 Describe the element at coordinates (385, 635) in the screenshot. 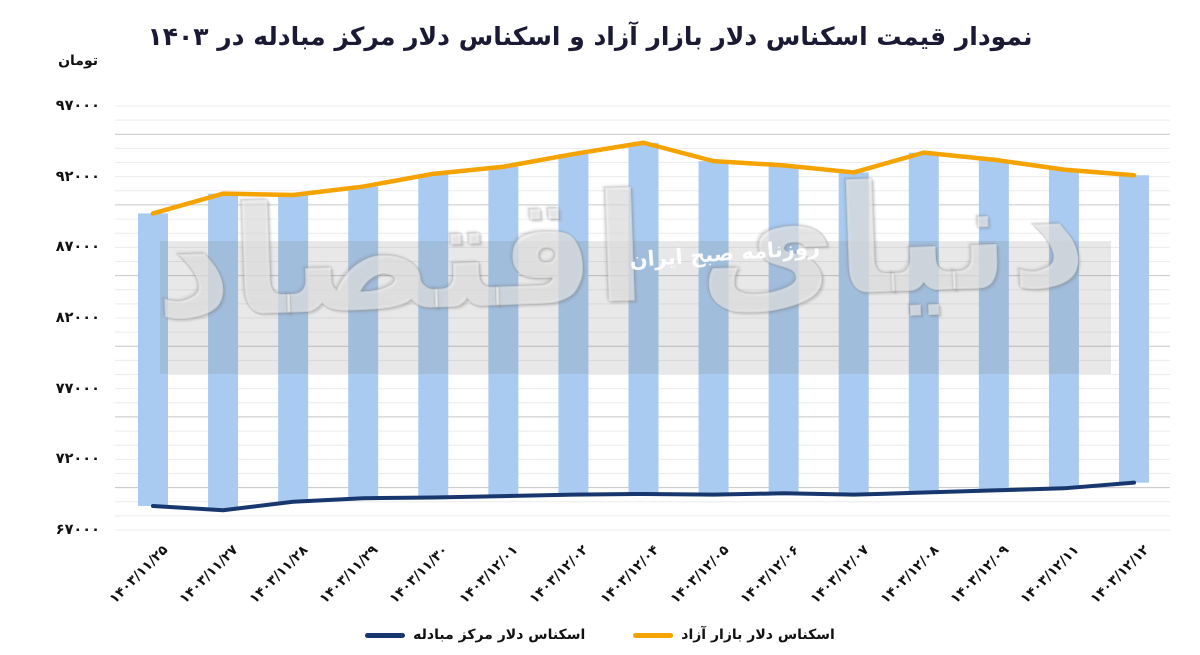

I see `legend-swatch-mobadele-line` at that location.